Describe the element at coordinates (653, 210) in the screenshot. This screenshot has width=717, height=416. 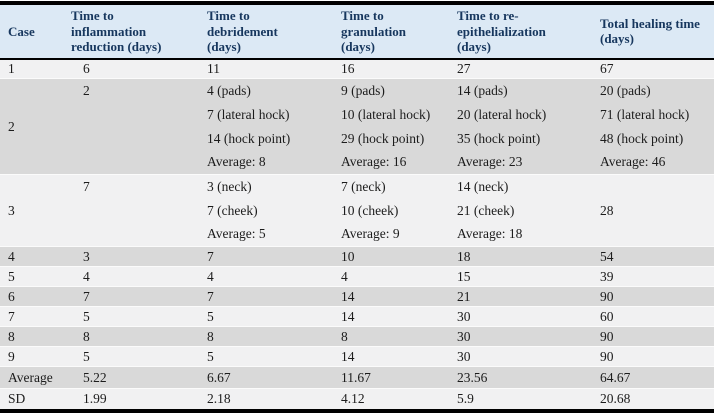
I see `table-cell: 28` at that location.